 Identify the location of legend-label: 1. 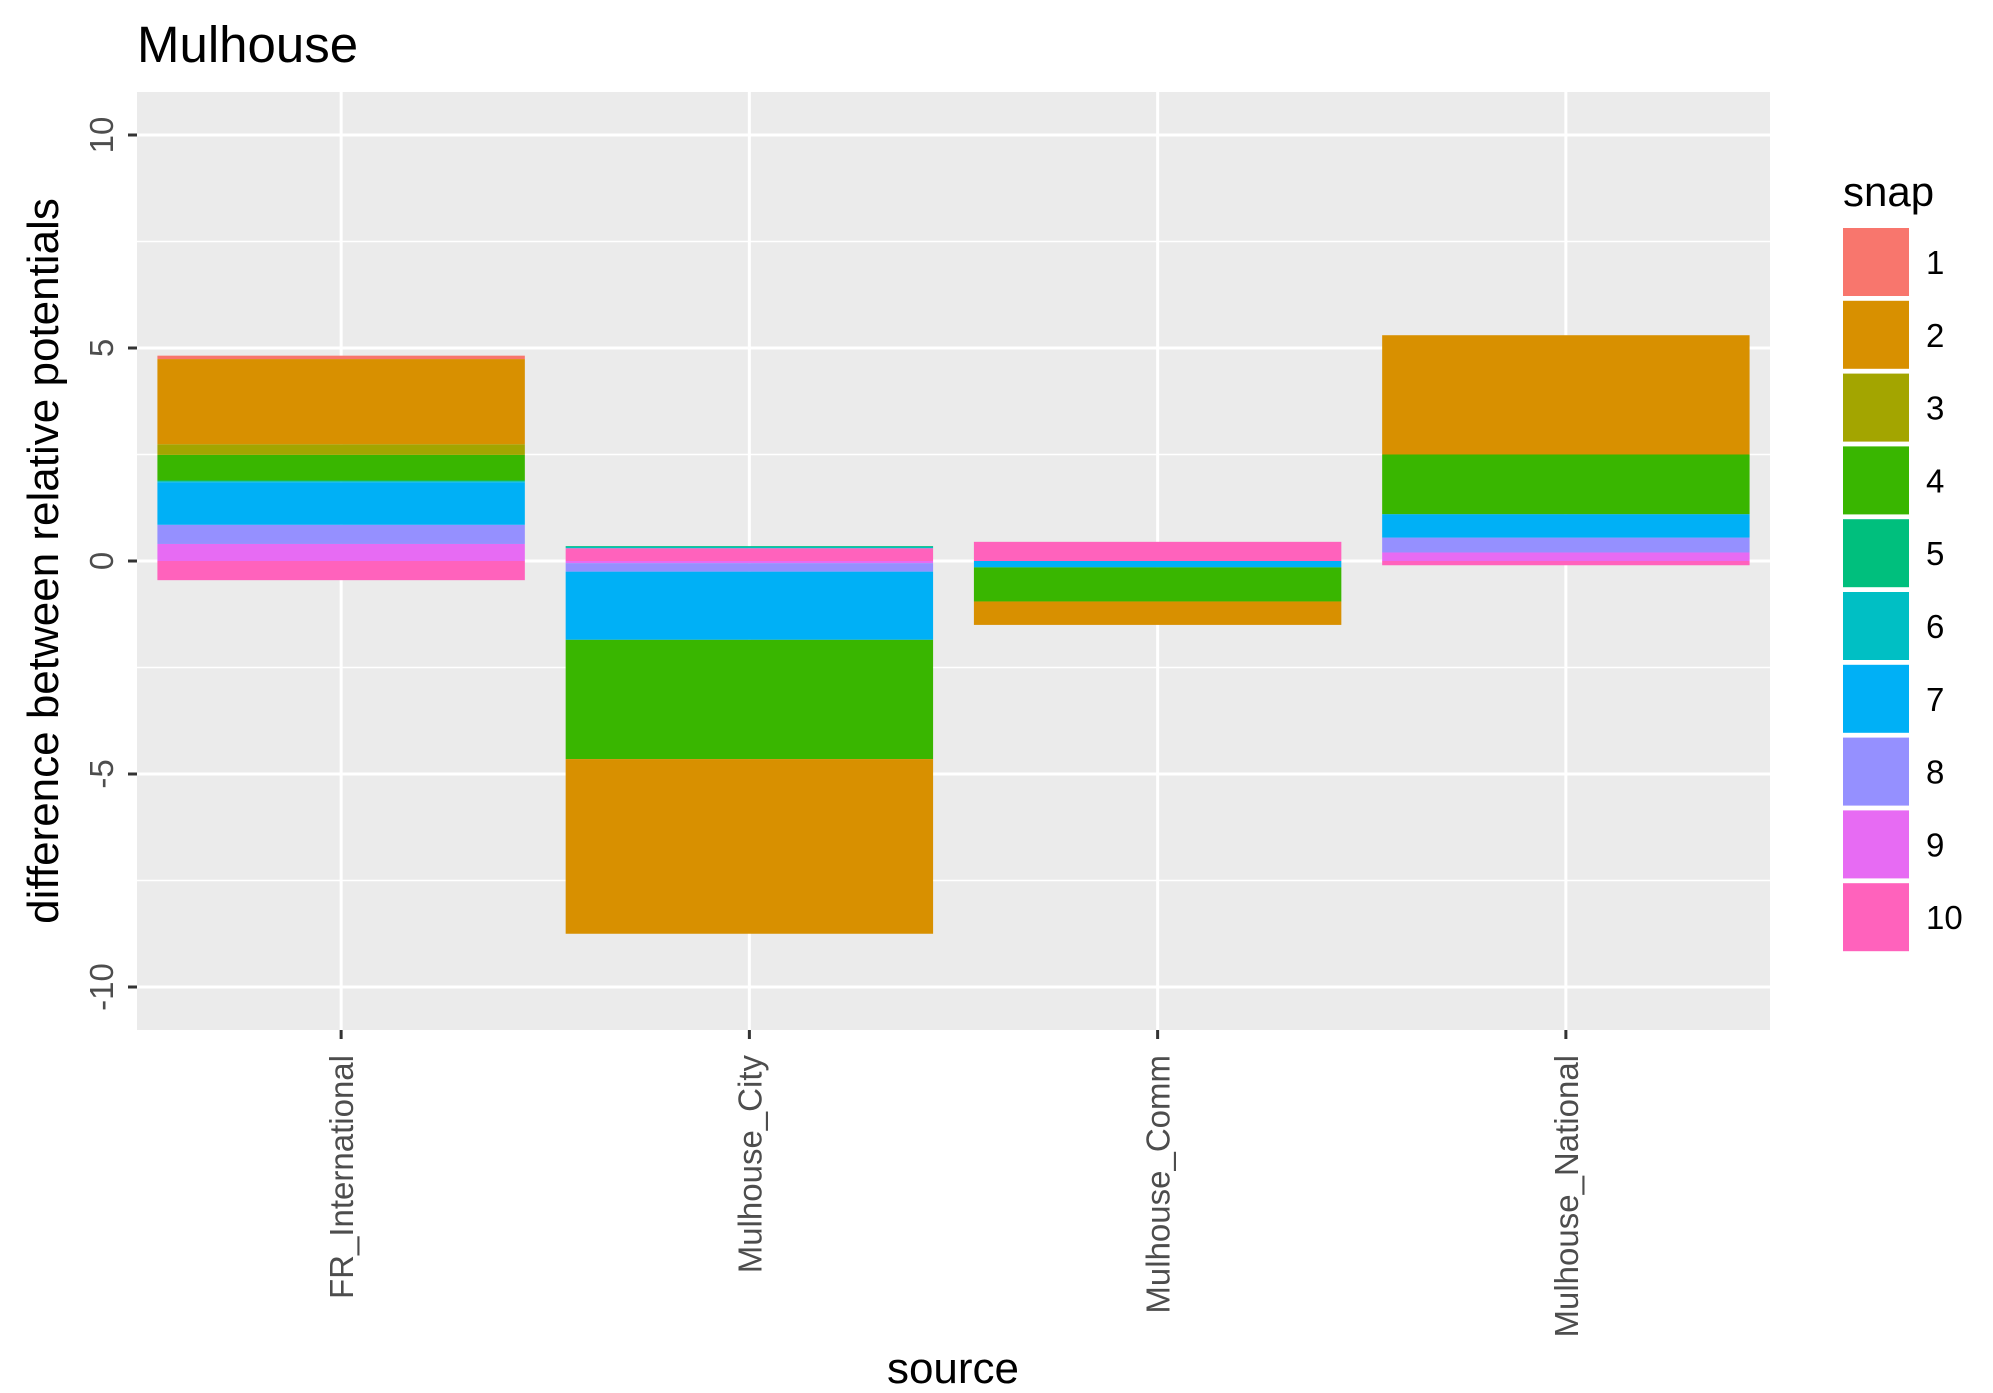
(1935, 262).